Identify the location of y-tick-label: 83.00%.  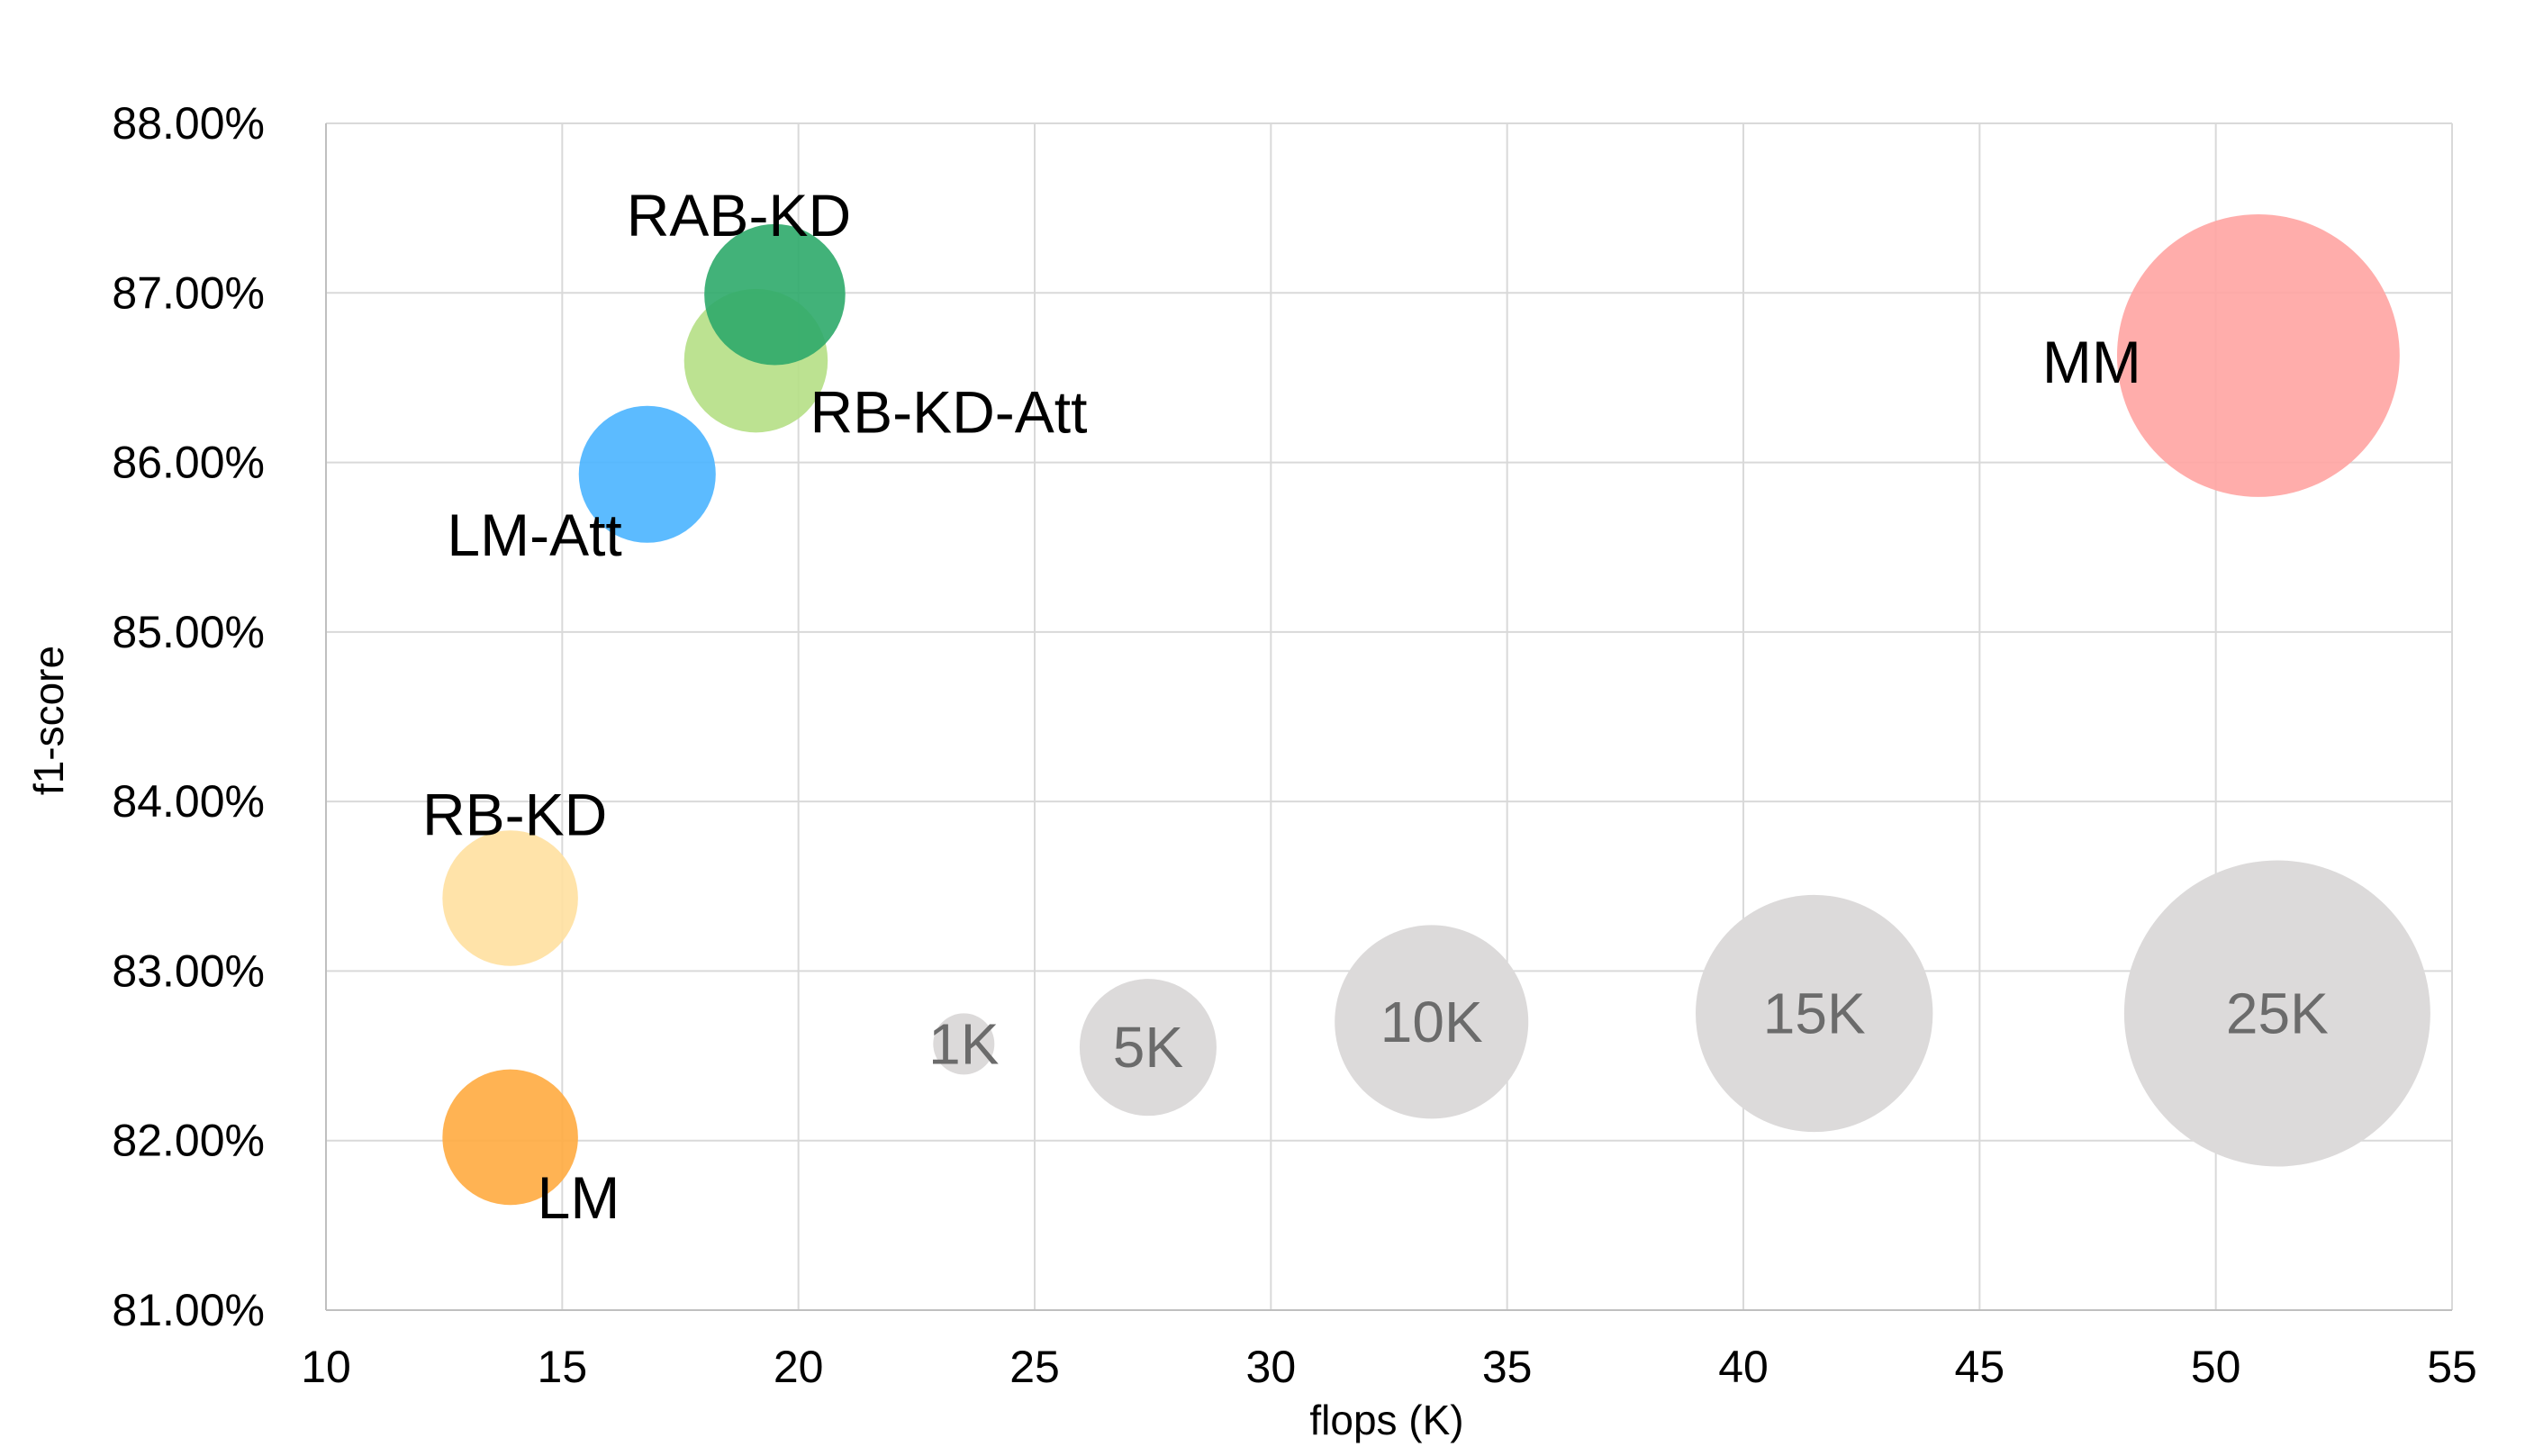
(188, 970).